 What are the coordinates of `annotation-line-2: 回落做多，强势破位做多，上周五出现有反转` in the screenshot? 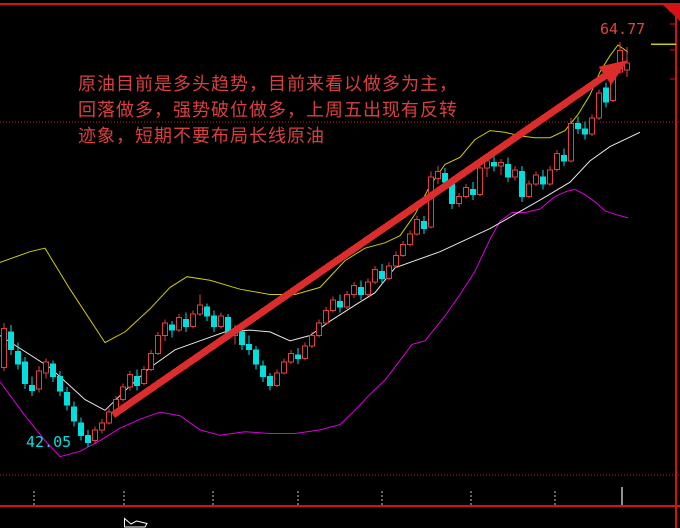 It's located at (268, 110).